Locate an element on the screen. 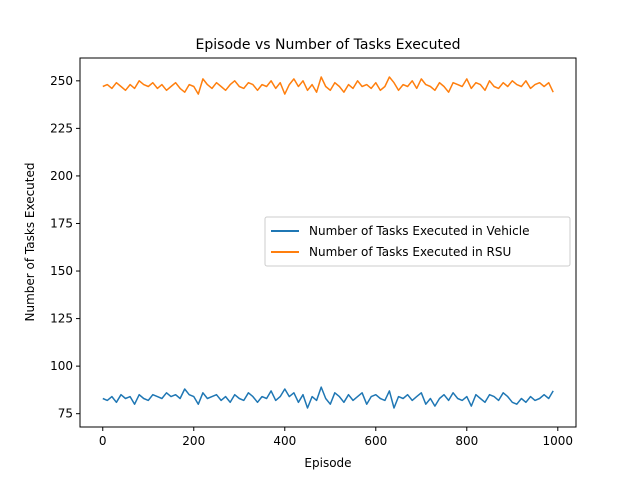 This screenshot has height=480, width=640. series-line-vehicle is located at coordinates (328, 397).